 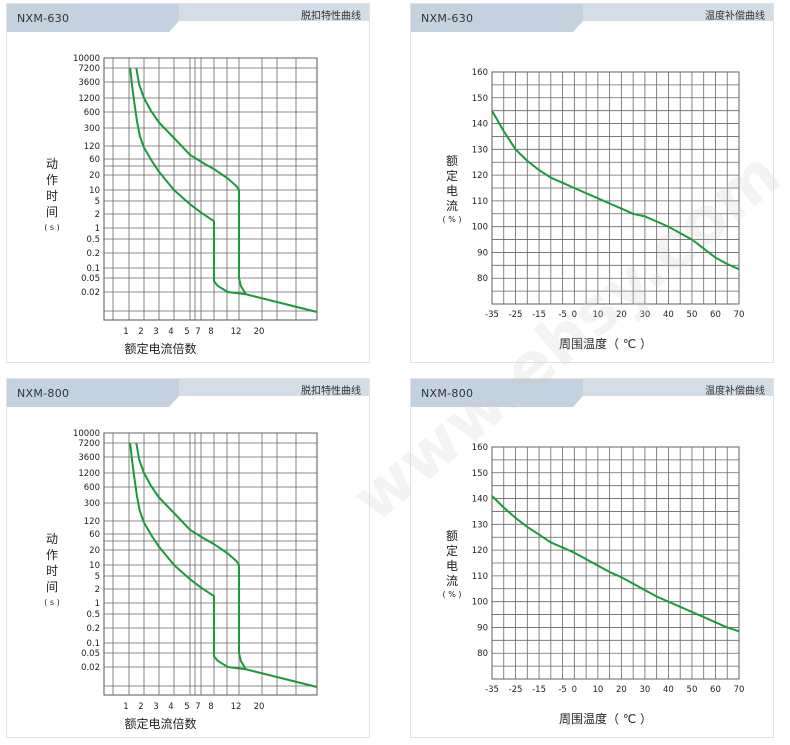 I want to click on chart-title: 温度补偿曲线, so click(x=735, y=391).